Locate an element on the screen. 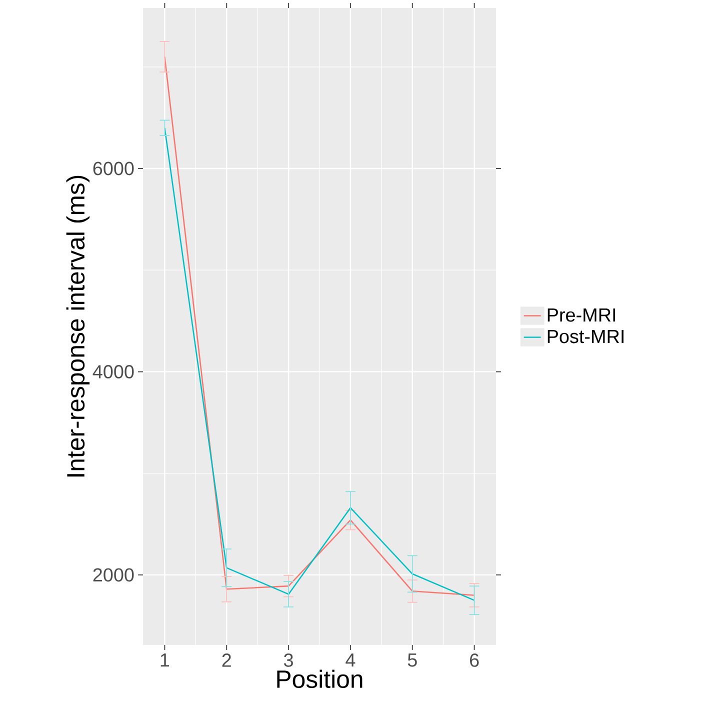 The height and width of the screenshot is (727, 724). y-axis-title: Inter-response interval (ms) is located at coordinates (78, 326).